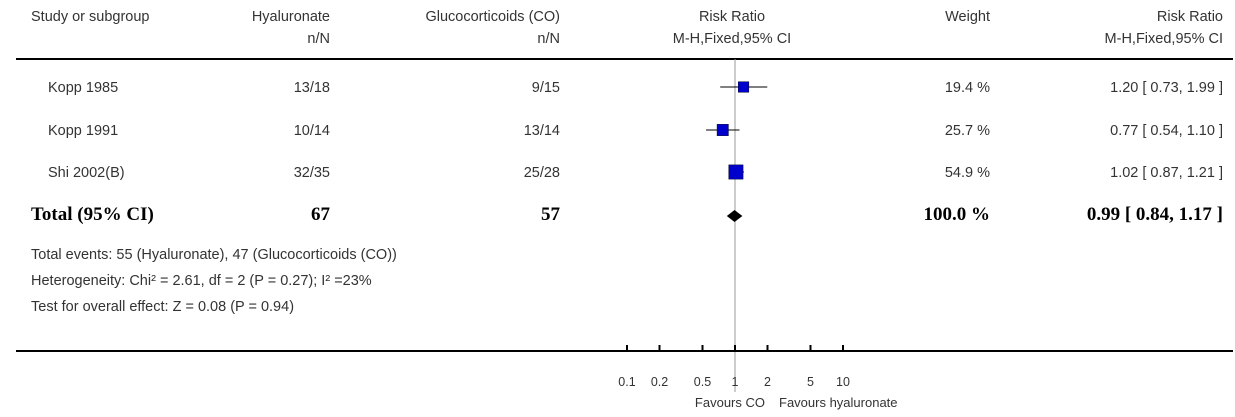  Describe the element at coordinates (290, 17) in the screenshot. I see `header-group1: Hyaluronate` at that location.